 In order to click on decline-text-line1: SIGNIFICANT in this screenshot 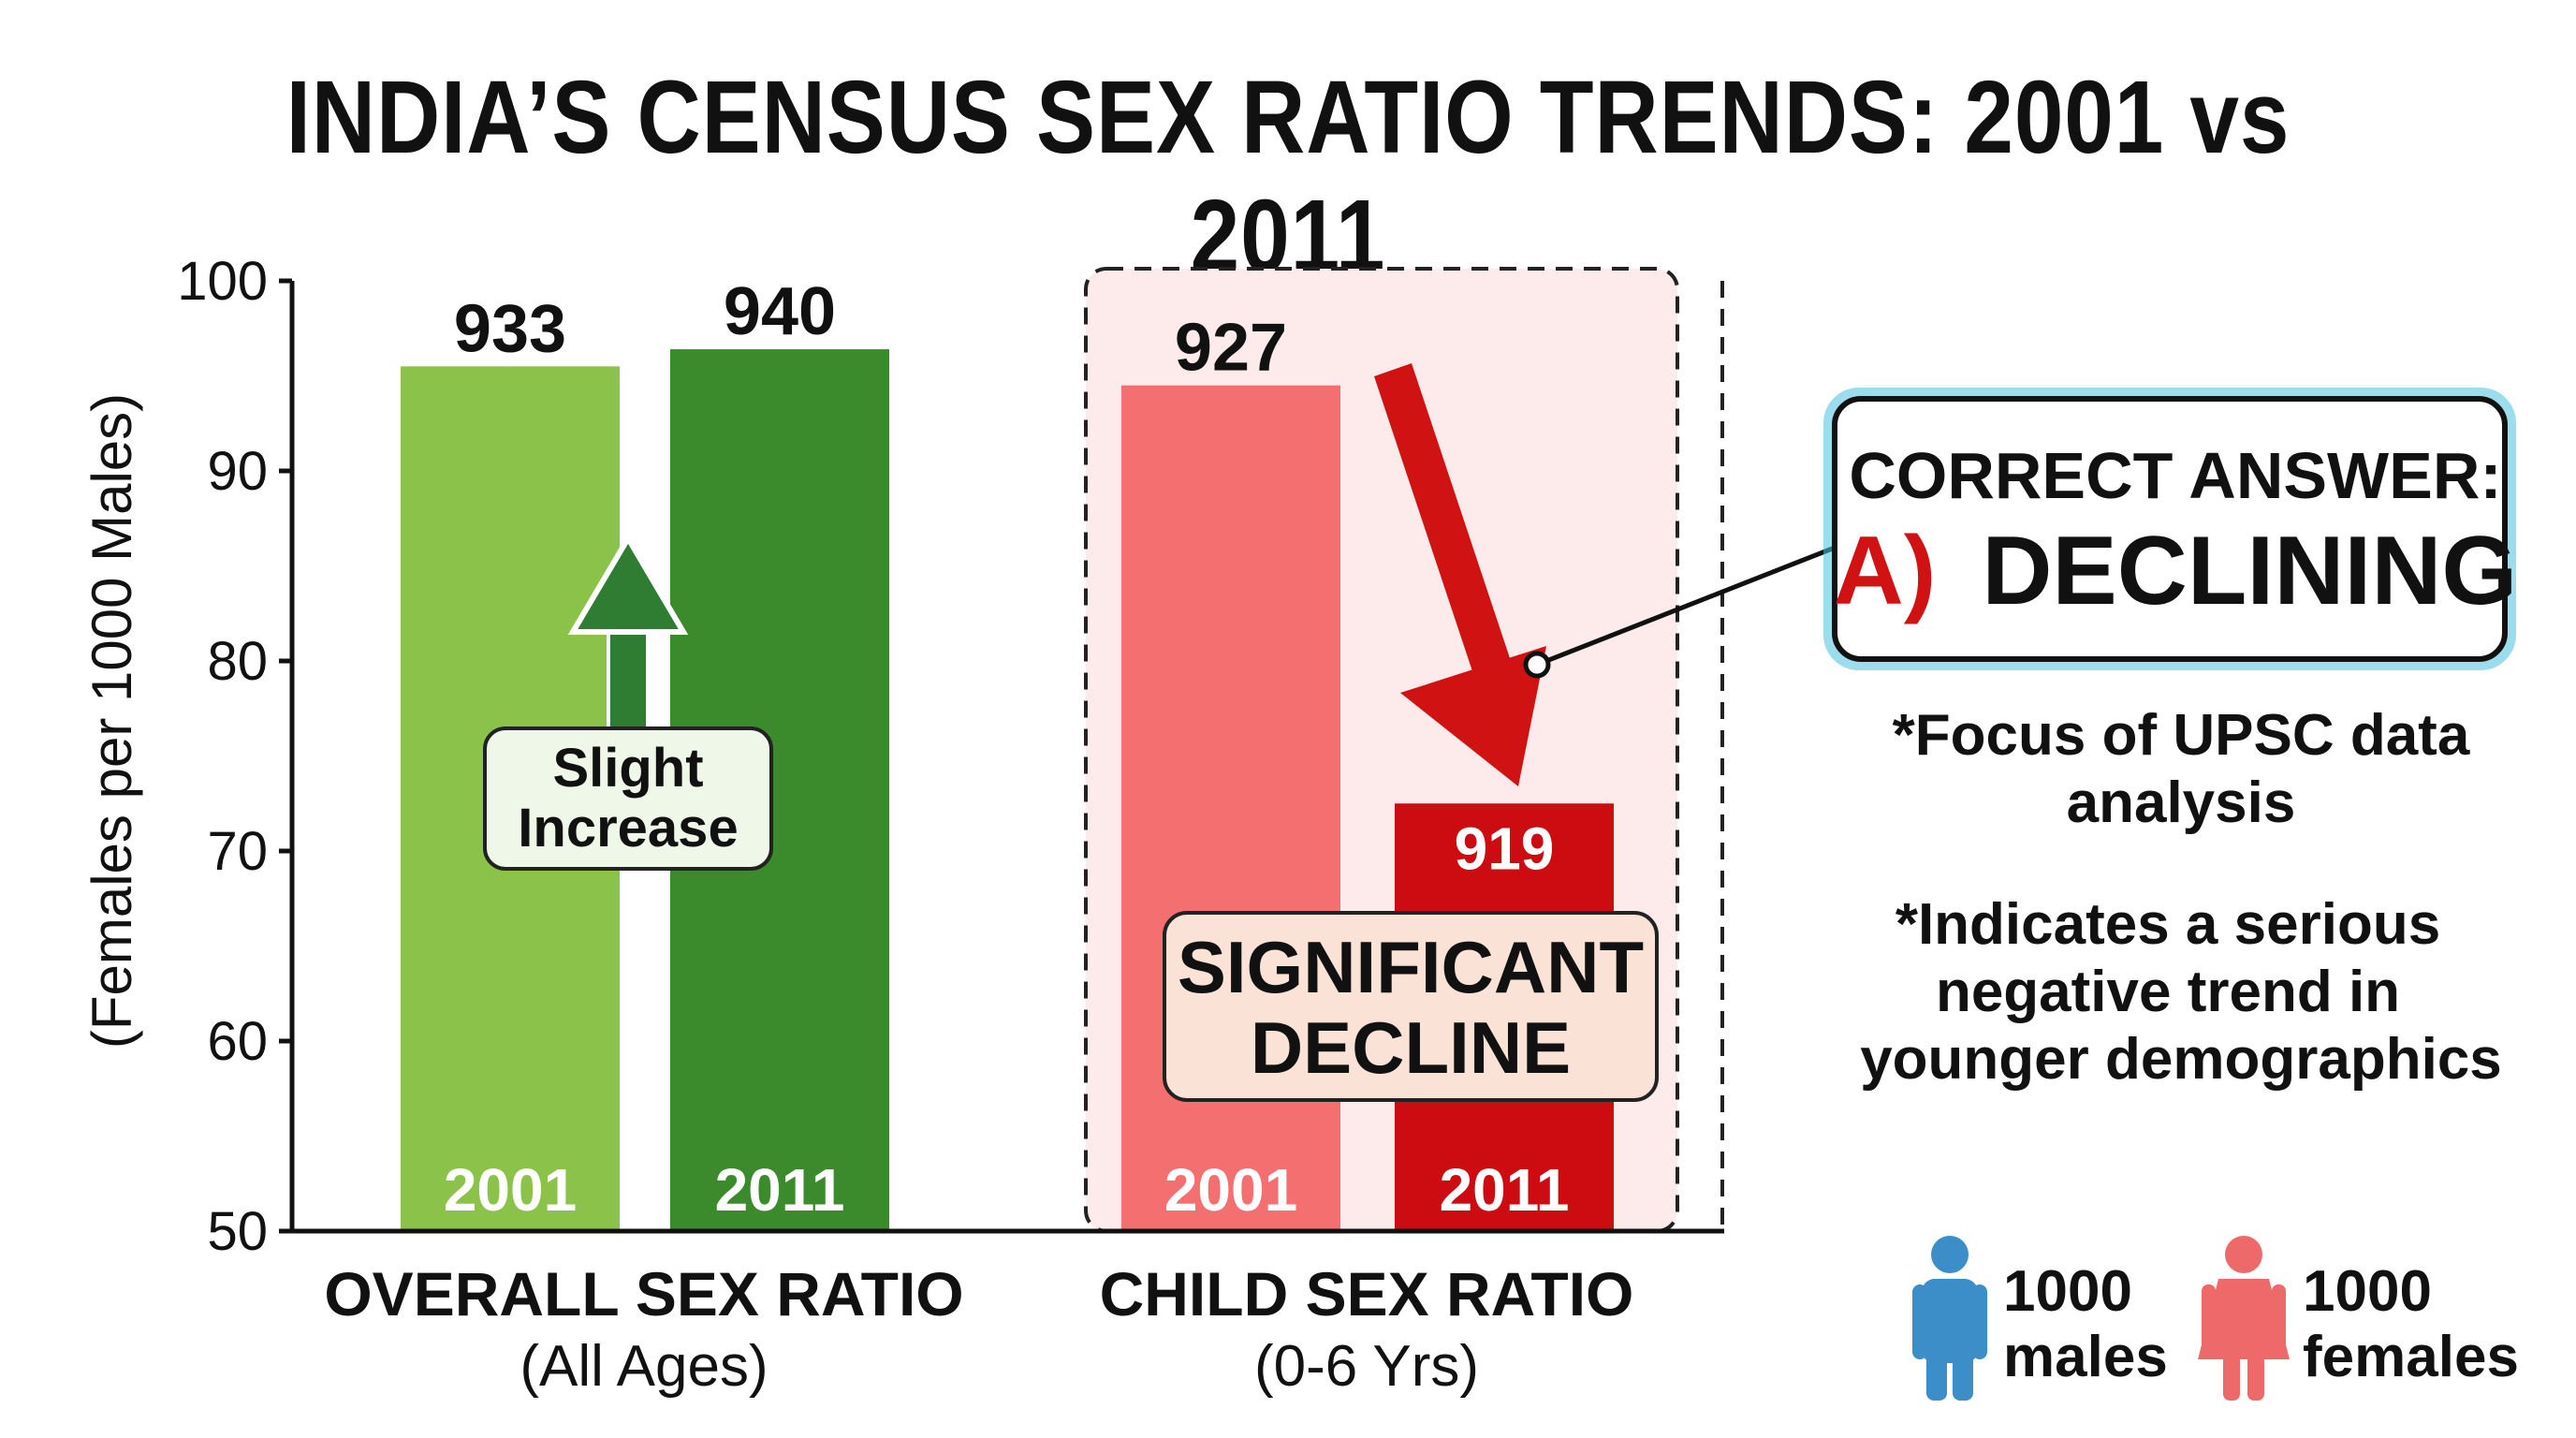, I will do `click(1411, 967)`.